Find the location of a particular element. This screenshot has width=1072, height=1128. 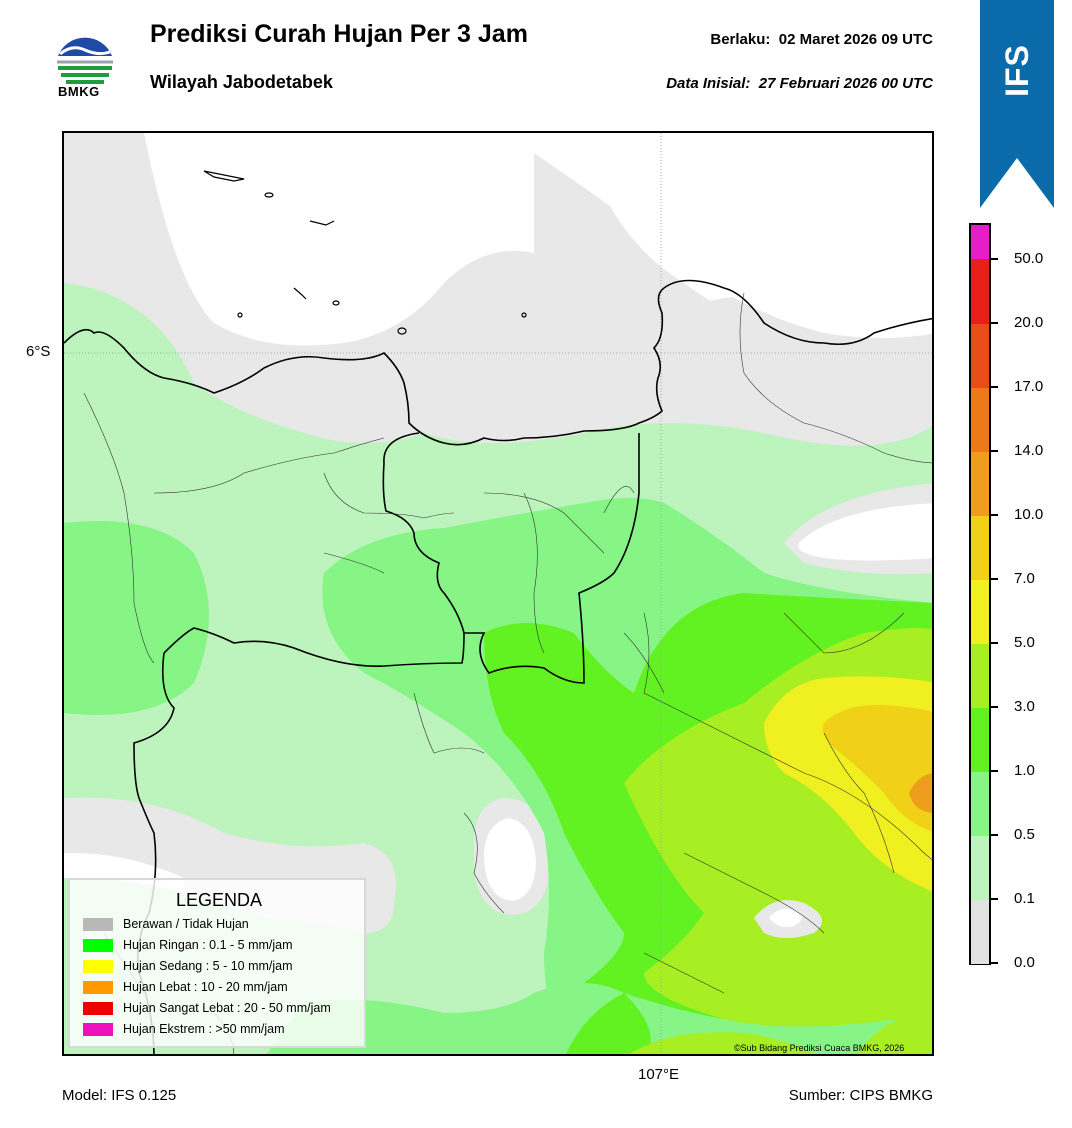

legend-label: Hujan Ringan : 0.1 - 5 mm/jam is located at coordinates (208, 945).